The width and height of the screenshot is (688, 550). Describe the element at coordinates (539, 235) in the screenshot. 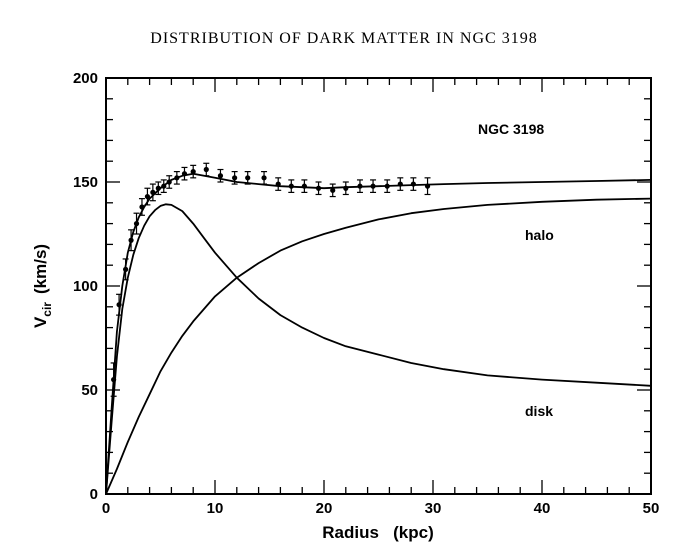

I see `halo-label: halo` at that location.